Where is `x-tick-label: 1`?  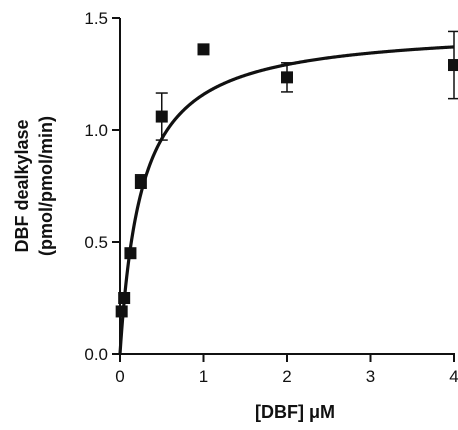 x-tick-label: 1 is located at coordinates (203, 376).